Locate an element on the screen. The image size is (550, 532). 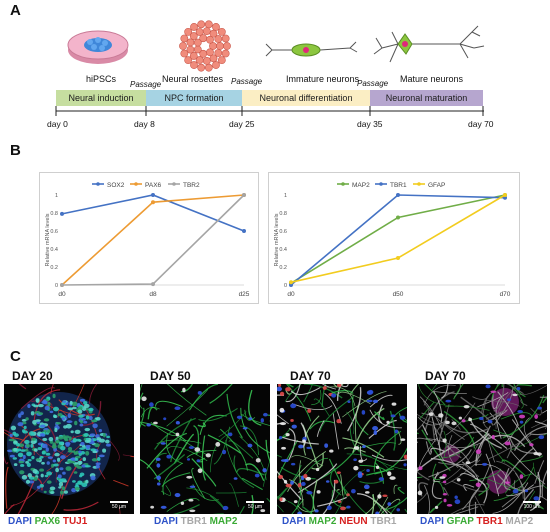
chart-legend: SOX2 PAX6 TBR2 is located at coordinates (146, 185).